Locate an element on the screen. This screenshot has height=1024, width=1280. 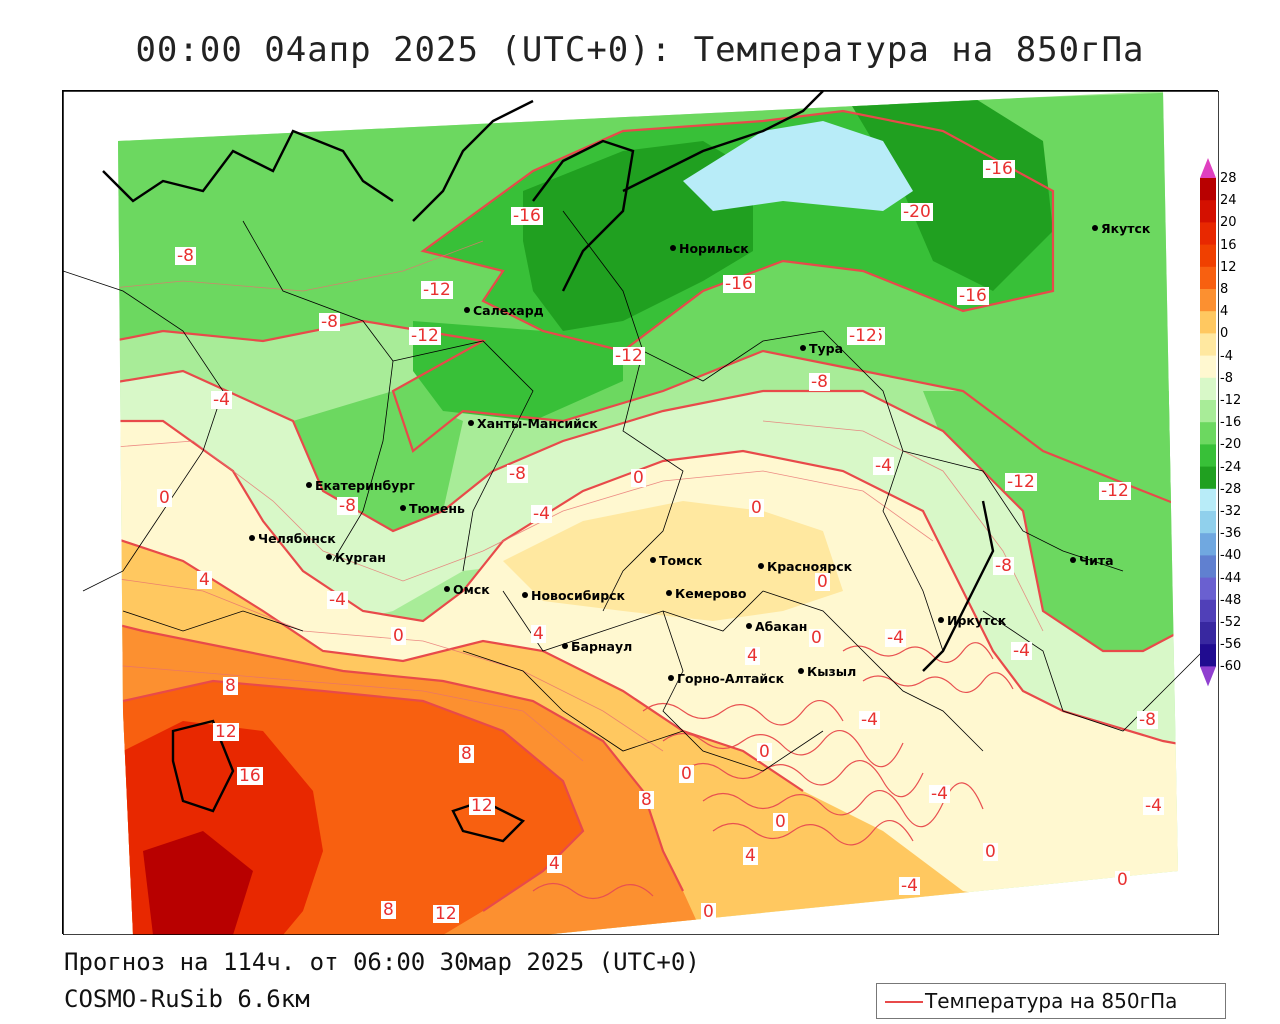
city-yekaterinburg: Екатеринбург is located at coordinates (360, 485).